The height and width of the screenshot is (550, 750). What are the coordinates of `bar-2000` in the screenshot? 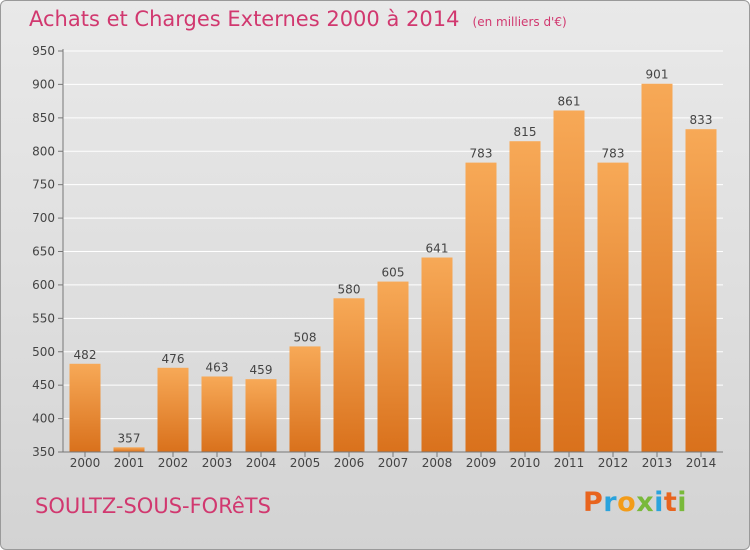 It's located at (85, 407).